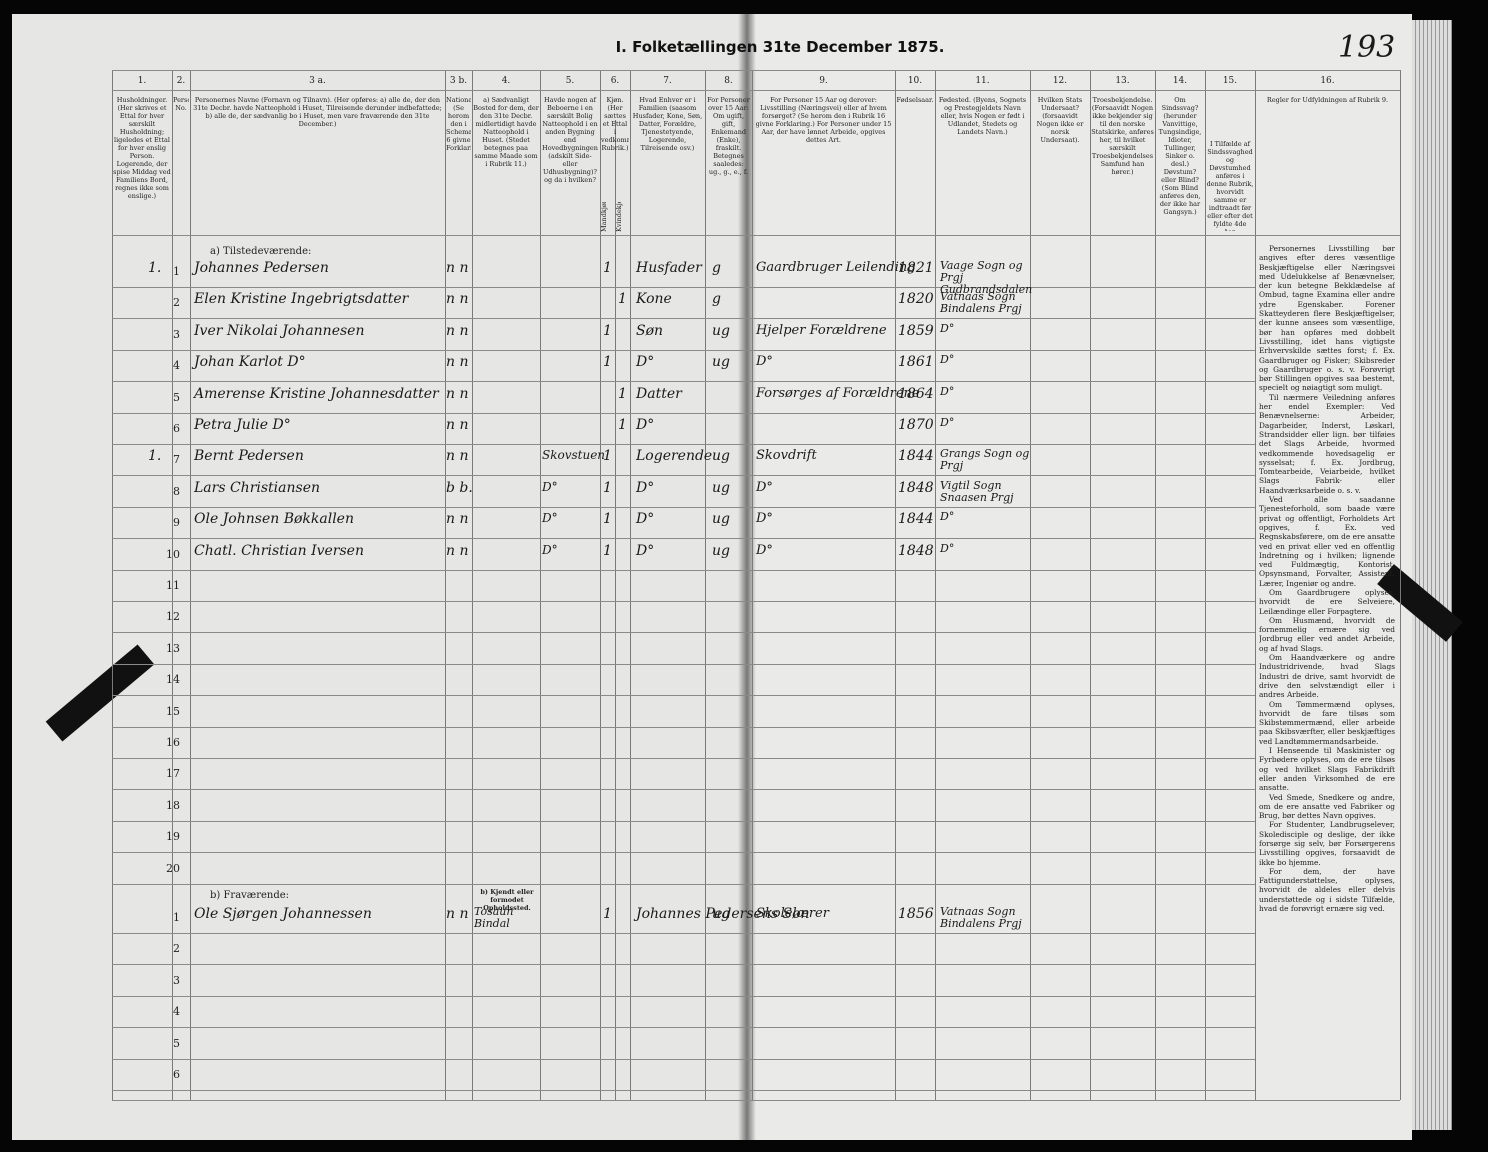 This screenshot has height=1152, width=1488. What do you see at coordinates (176, 949) in the screenshot?
I see `row-number: 2` at bounding box center [176, 949].